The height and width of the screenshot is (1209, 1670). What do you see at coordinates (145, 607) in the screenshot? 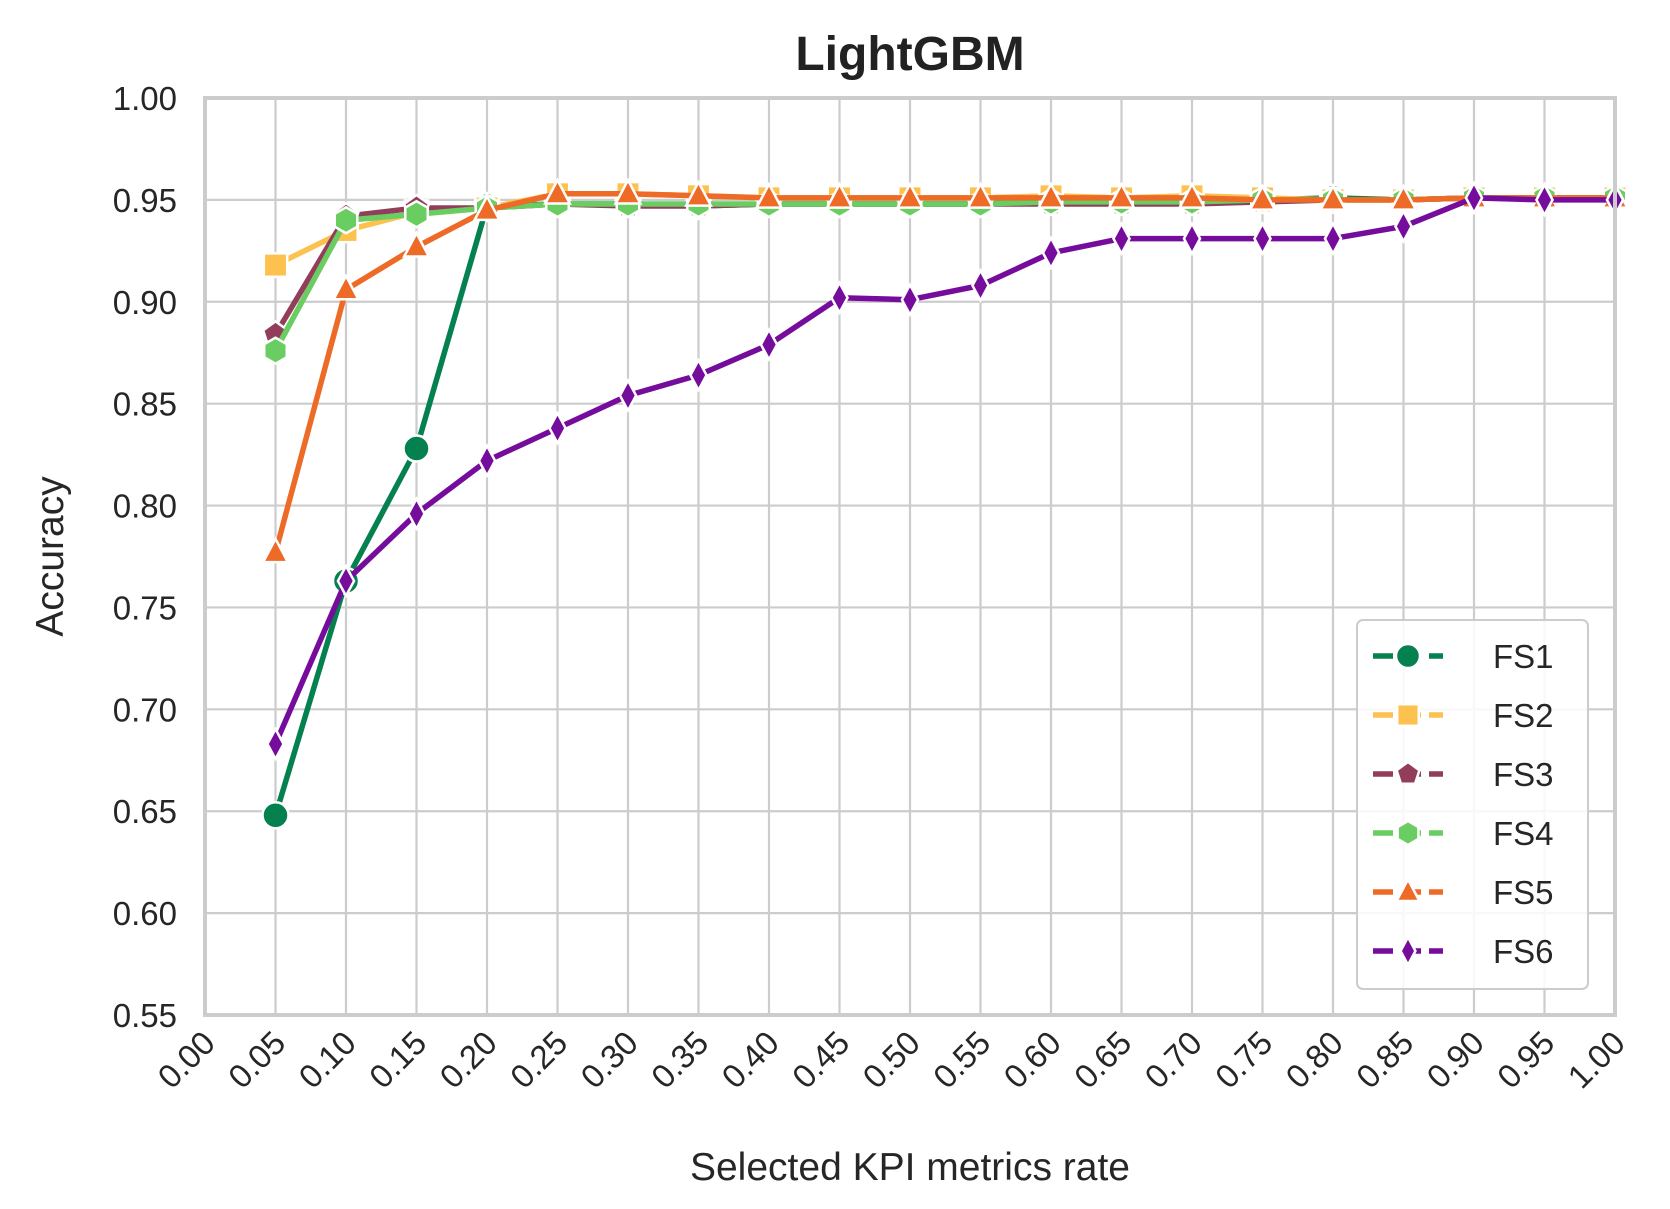
I see `y-tick-label: 0.75` at bounding box center [145, 607].